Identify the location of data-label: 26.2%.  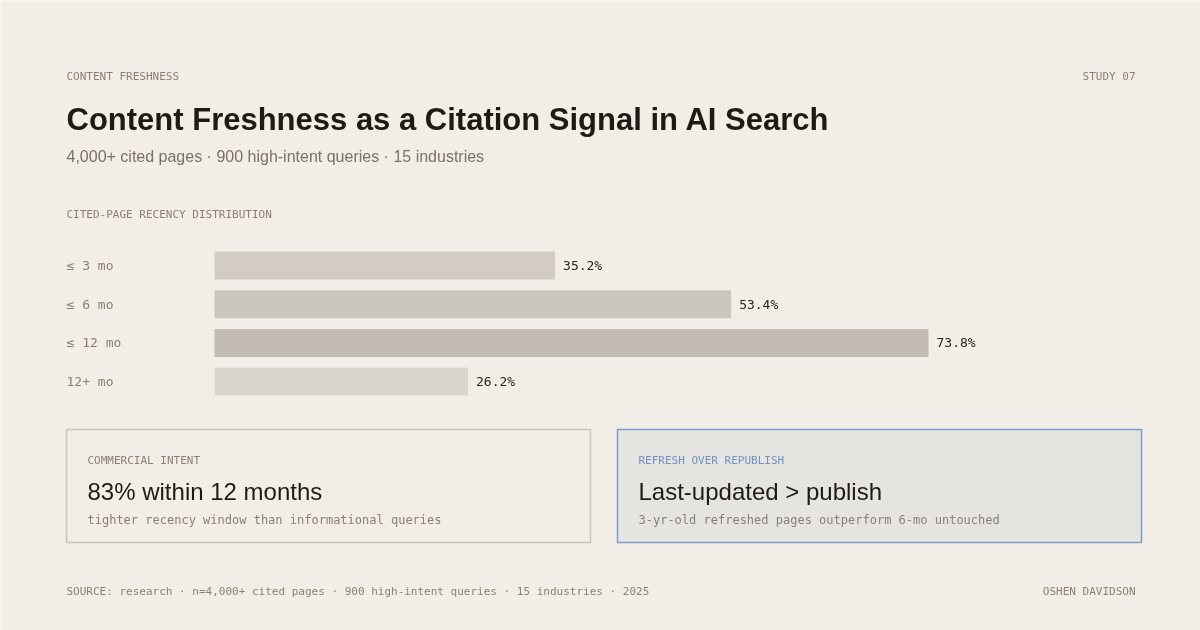
(495, 382).